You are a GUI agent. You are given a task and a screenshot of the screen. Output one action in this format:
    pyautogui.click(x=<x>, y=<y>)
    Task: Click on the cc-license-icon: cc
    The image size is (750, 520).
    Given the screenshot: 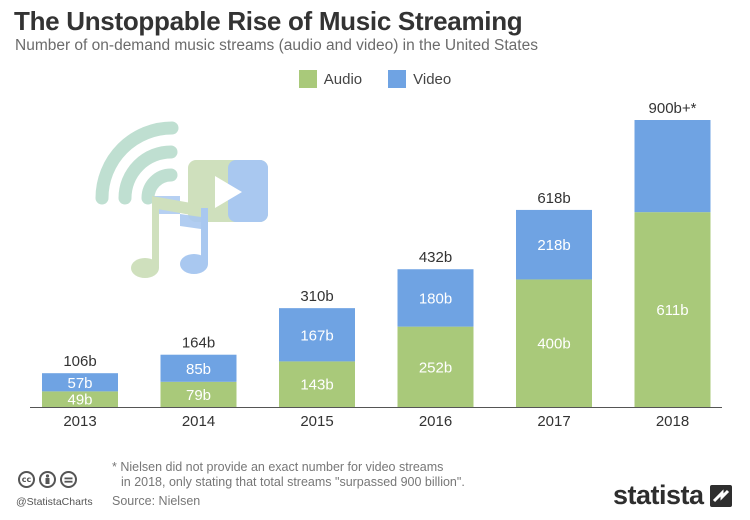 What is the action you would take?
    pyautogui.click(x=26, y=479)
    